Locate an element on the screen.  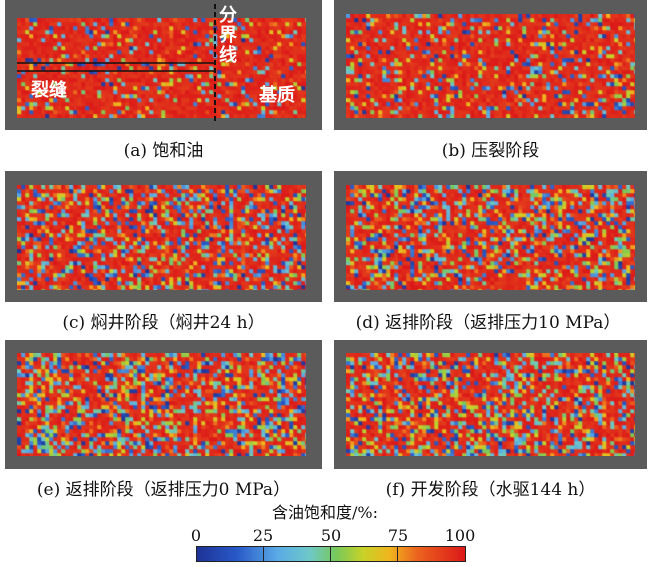
boundary-label: 分界线 is located at coordinates (228, 35).